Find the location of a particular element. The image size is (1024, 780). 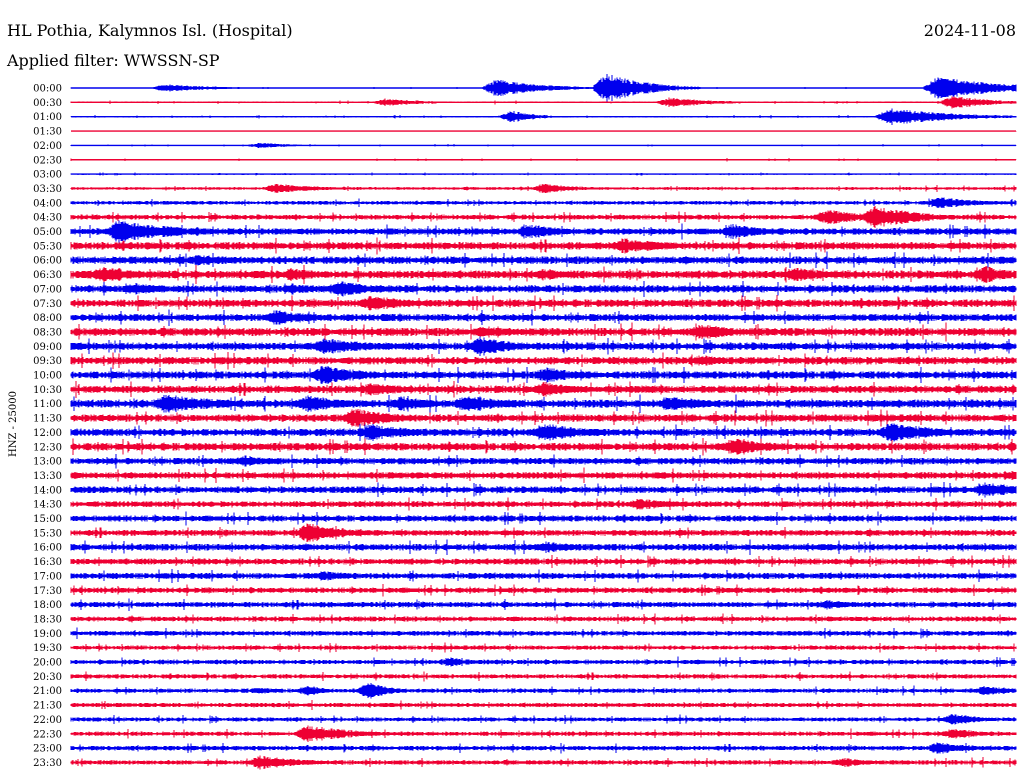

row-time-label: 20:00 is located at coordinates (47, 663).